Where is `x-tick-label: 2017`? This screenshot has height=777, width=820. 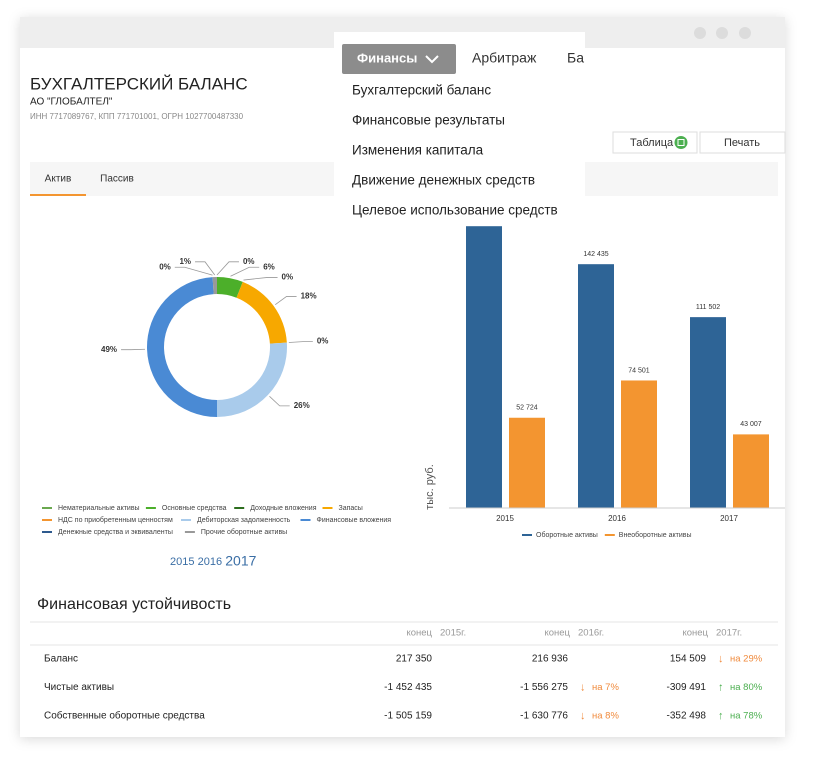 x-tick-label: 2017 is located at coordinates (729, 518).